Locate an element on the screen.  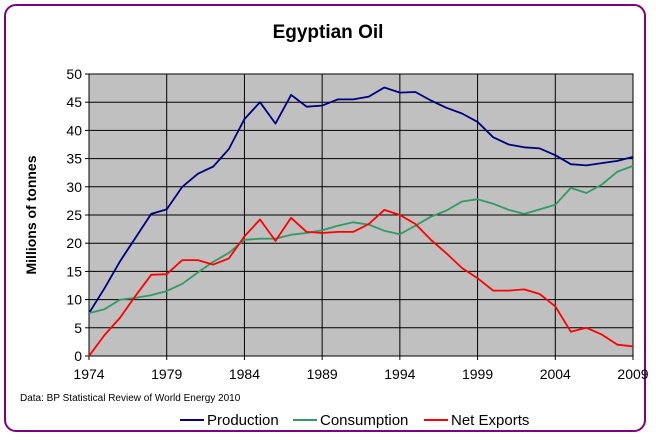
x-tick-label: 1994 is located at coordinates (399, 374).